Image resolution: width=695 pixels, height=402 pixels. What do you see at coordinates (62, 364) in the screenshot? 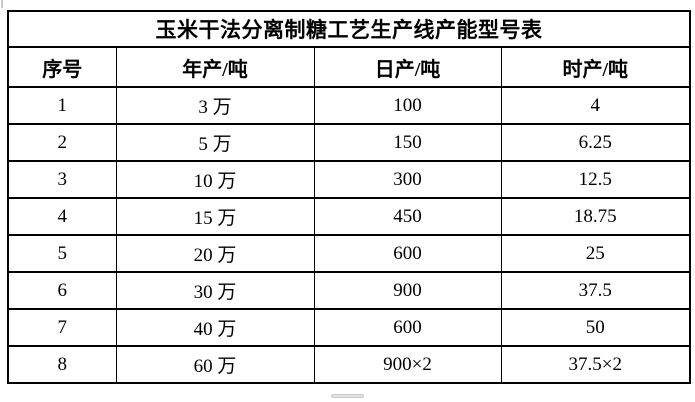
I see `cell-index: 8` at bounding box center [62, 364].